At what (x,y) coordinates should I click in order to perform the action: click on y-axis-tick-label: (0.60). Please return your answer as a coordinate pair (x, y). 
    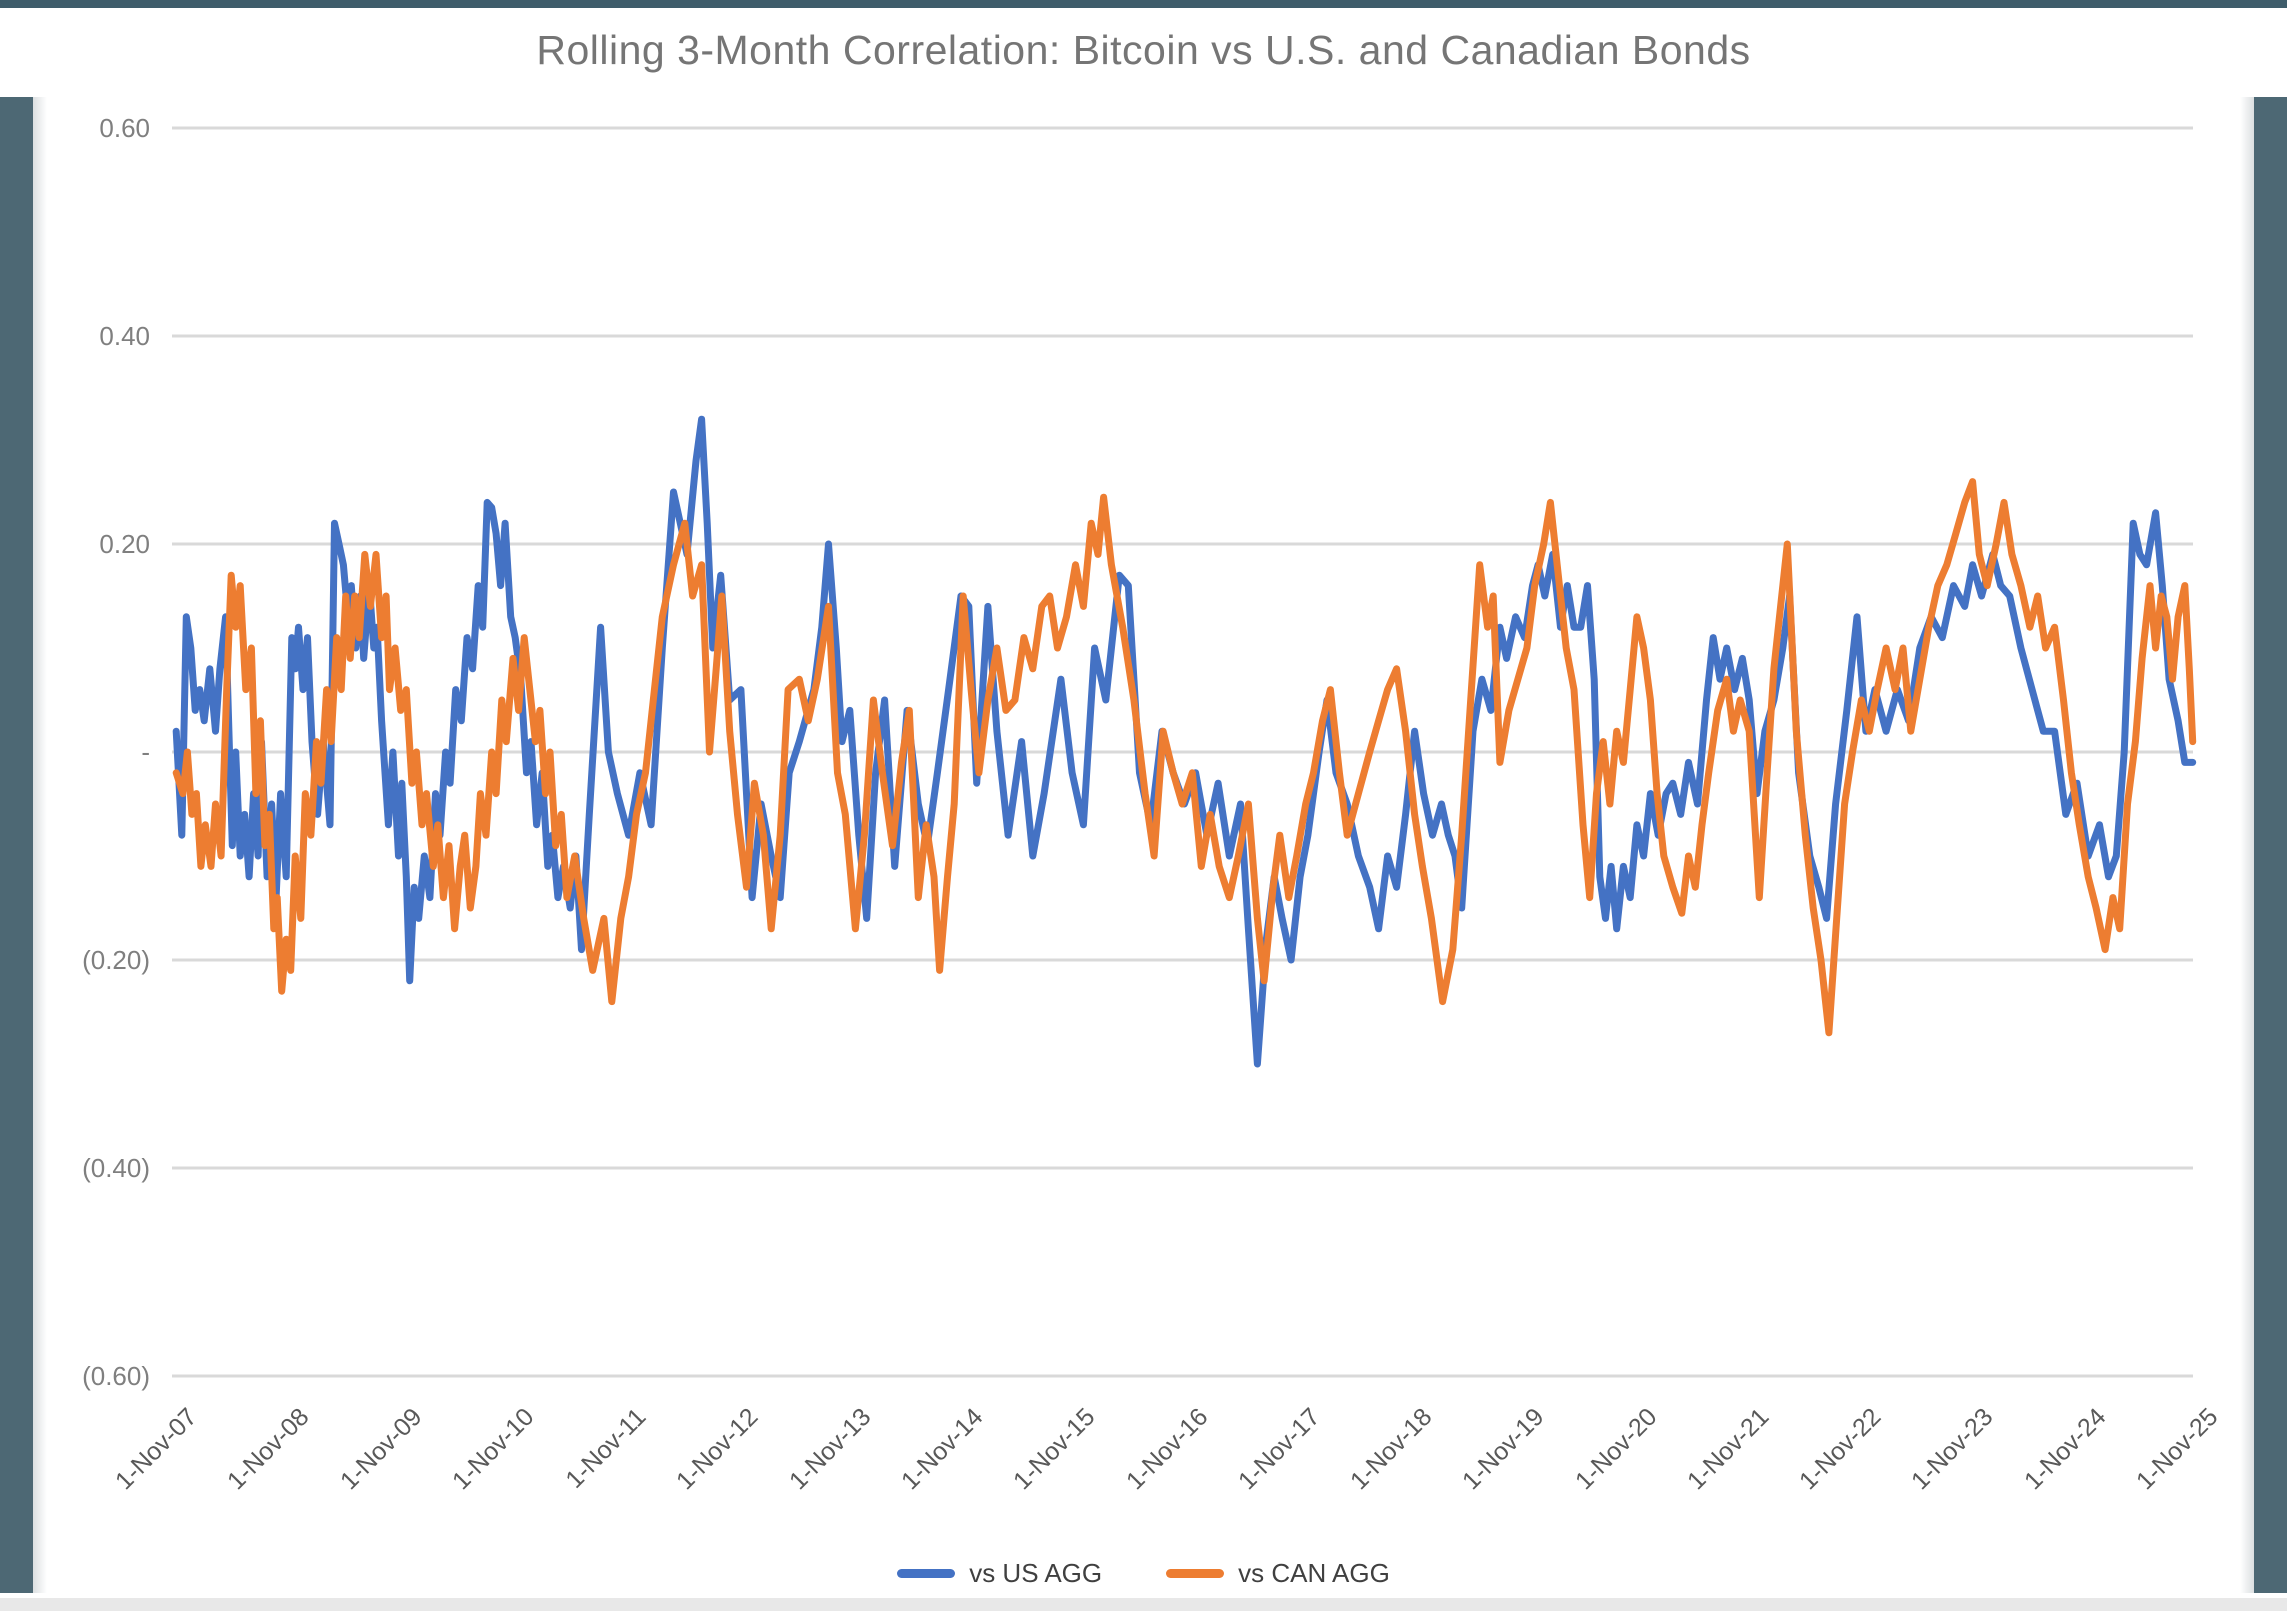
    Looking at the image, I should click on (116, 1376).